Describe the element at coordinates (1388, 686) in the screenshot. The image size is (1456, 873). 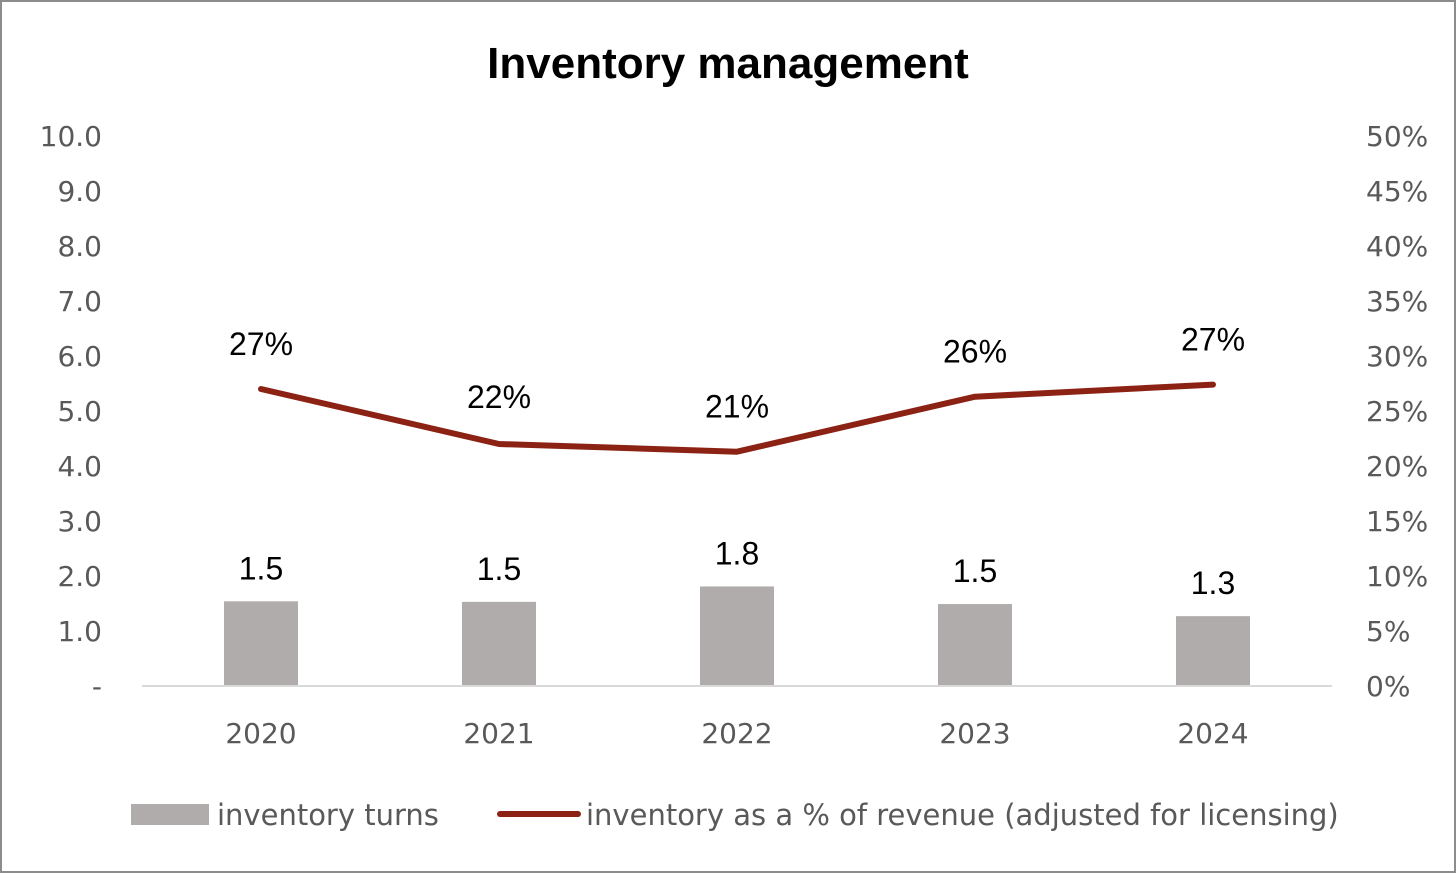
I see `y-right-tick-label: 0%` at that location.